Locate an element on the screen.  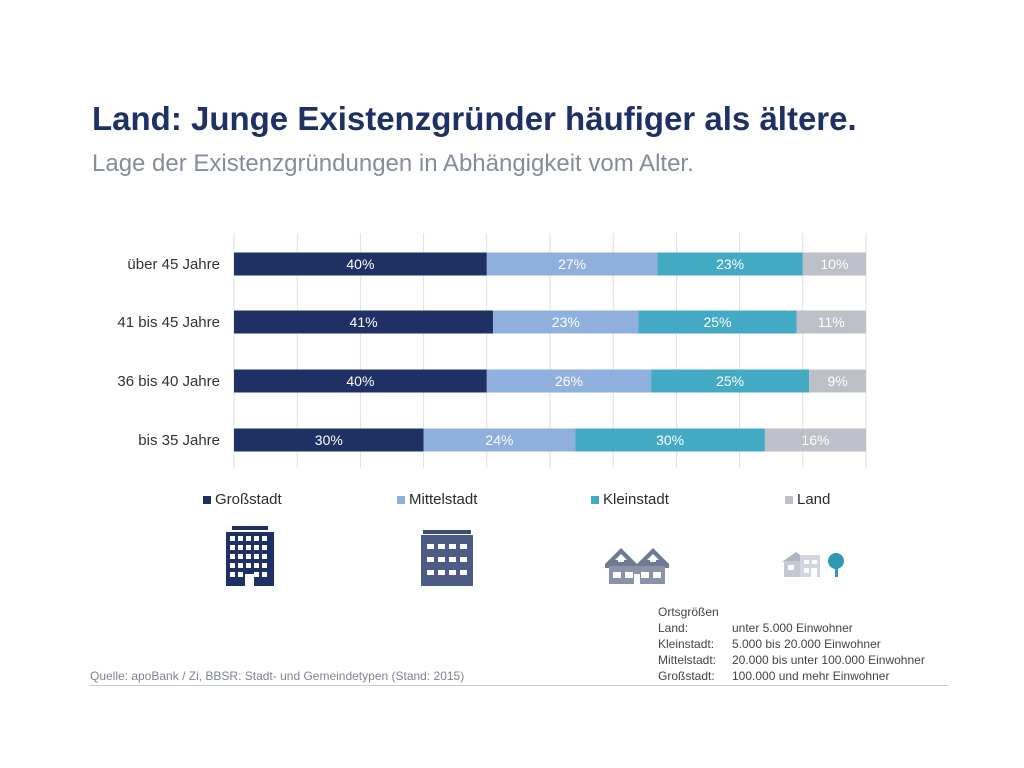
data-label-mittelstadt-36-bis-40-jahre: 26% is located at coordinates (569, 381).